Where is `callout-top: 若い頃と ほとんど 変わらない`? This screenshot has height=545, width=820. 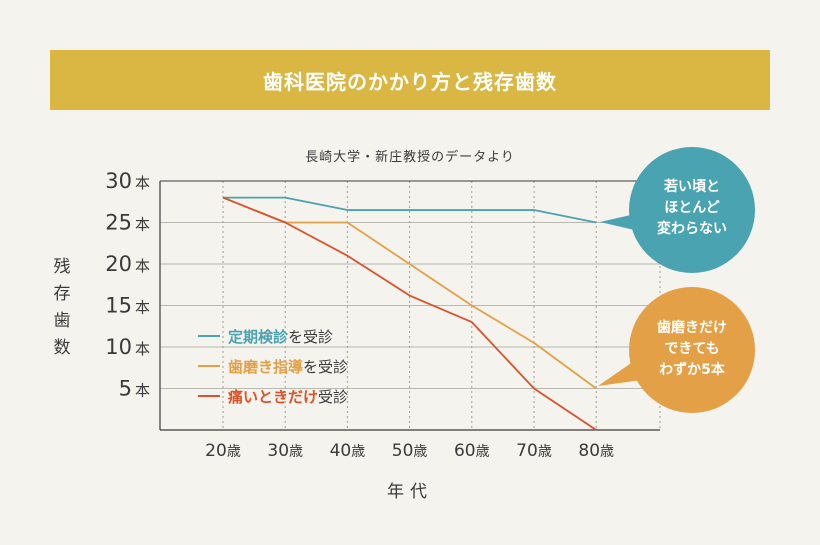
callout-top: 若い頃と ほとんど 変わらない is located at coordinates (692, 208).